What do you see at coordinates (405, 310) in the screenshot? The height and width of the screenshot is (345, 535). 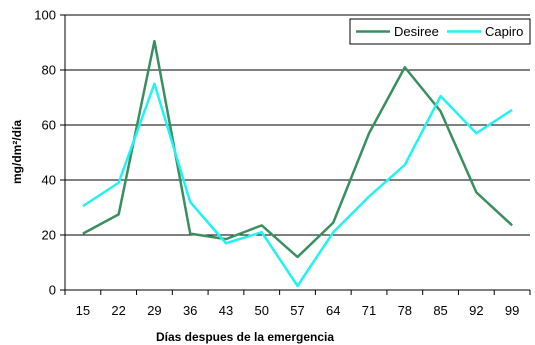 I see `x-tick-label: 78` at bounding box center [405, 310].